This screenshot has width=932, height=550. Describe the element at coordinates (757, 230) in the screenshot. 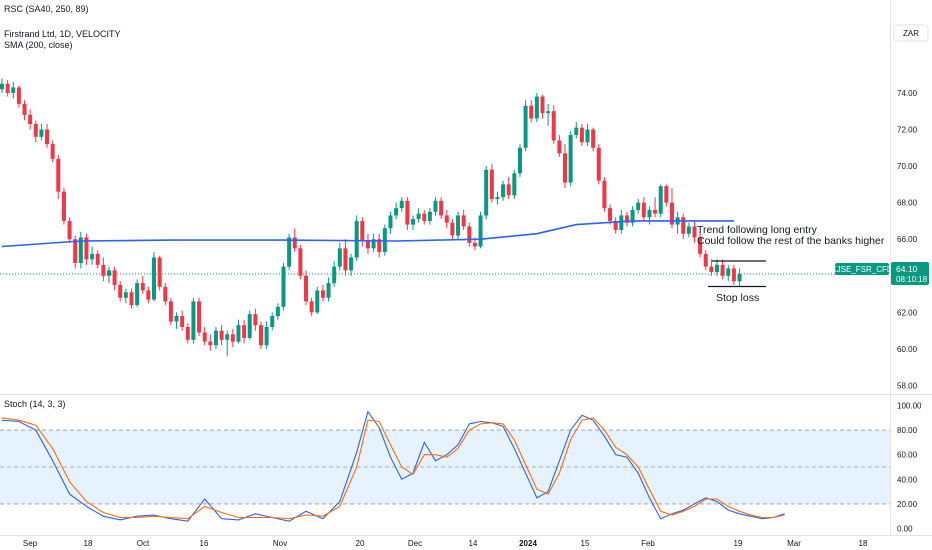

I see `entry-text-1: Trend following long entry` at that location.